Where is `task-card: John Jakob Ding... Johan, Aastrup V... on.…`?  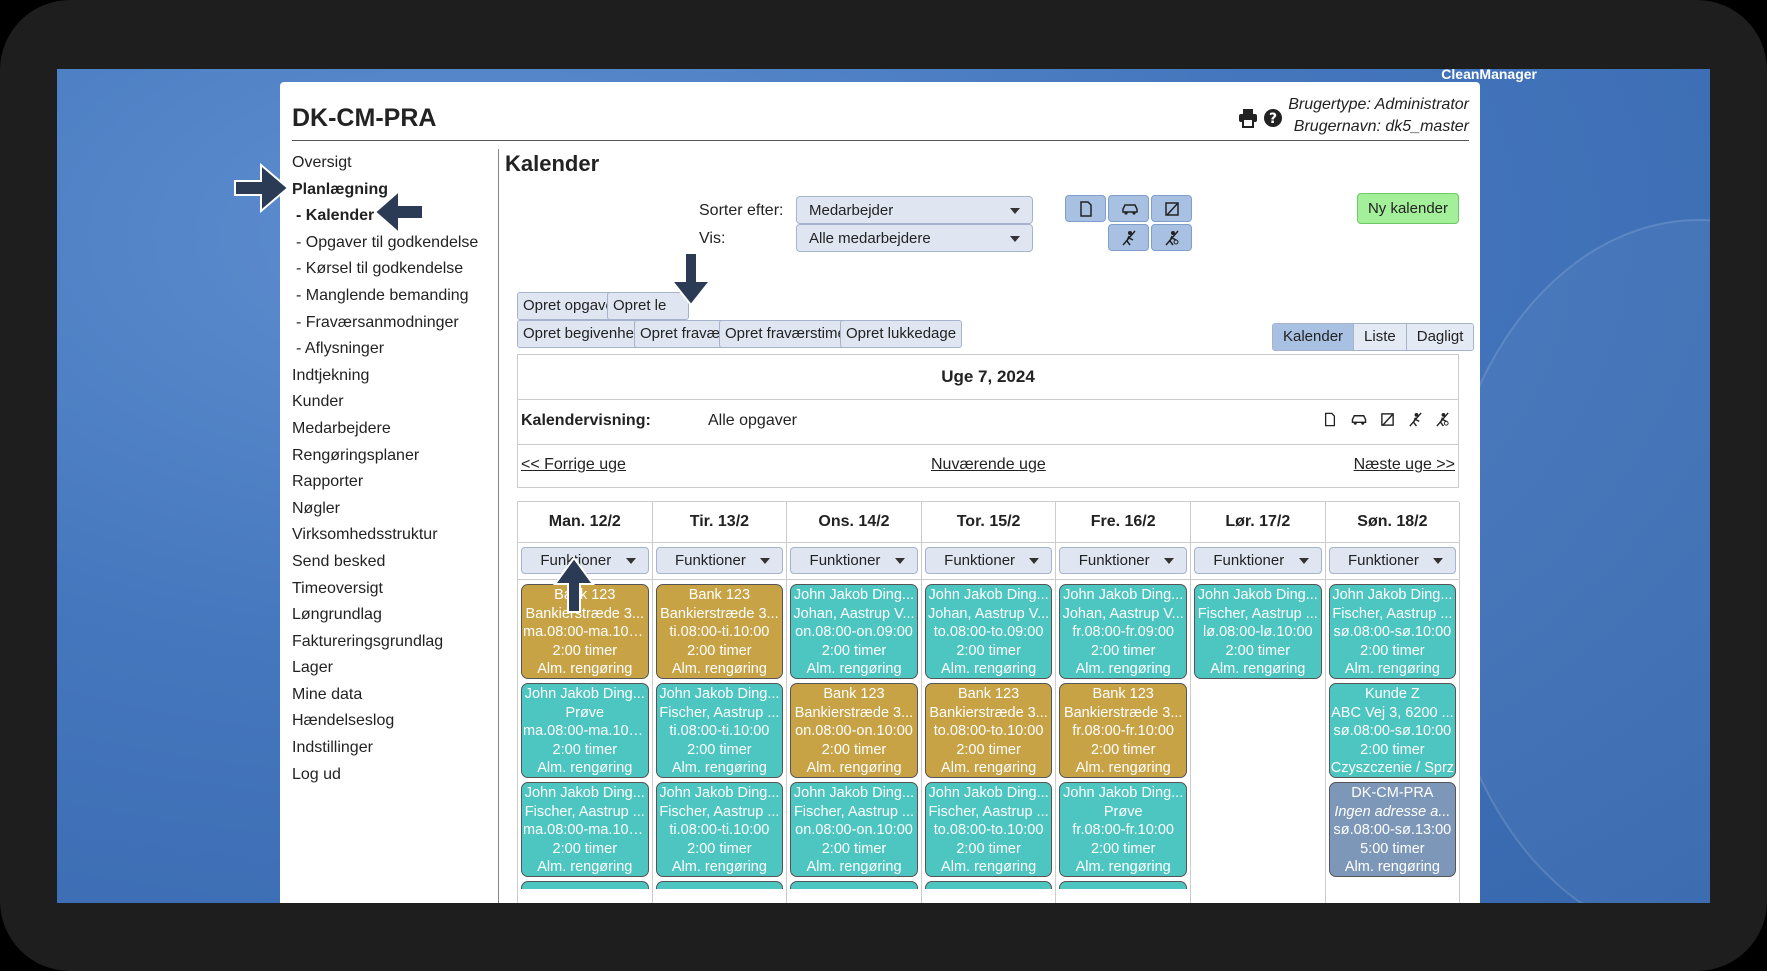 task-card: John Jakob Ding... Johan, Aastrup V... on.… is located at coordinates (854, 631).